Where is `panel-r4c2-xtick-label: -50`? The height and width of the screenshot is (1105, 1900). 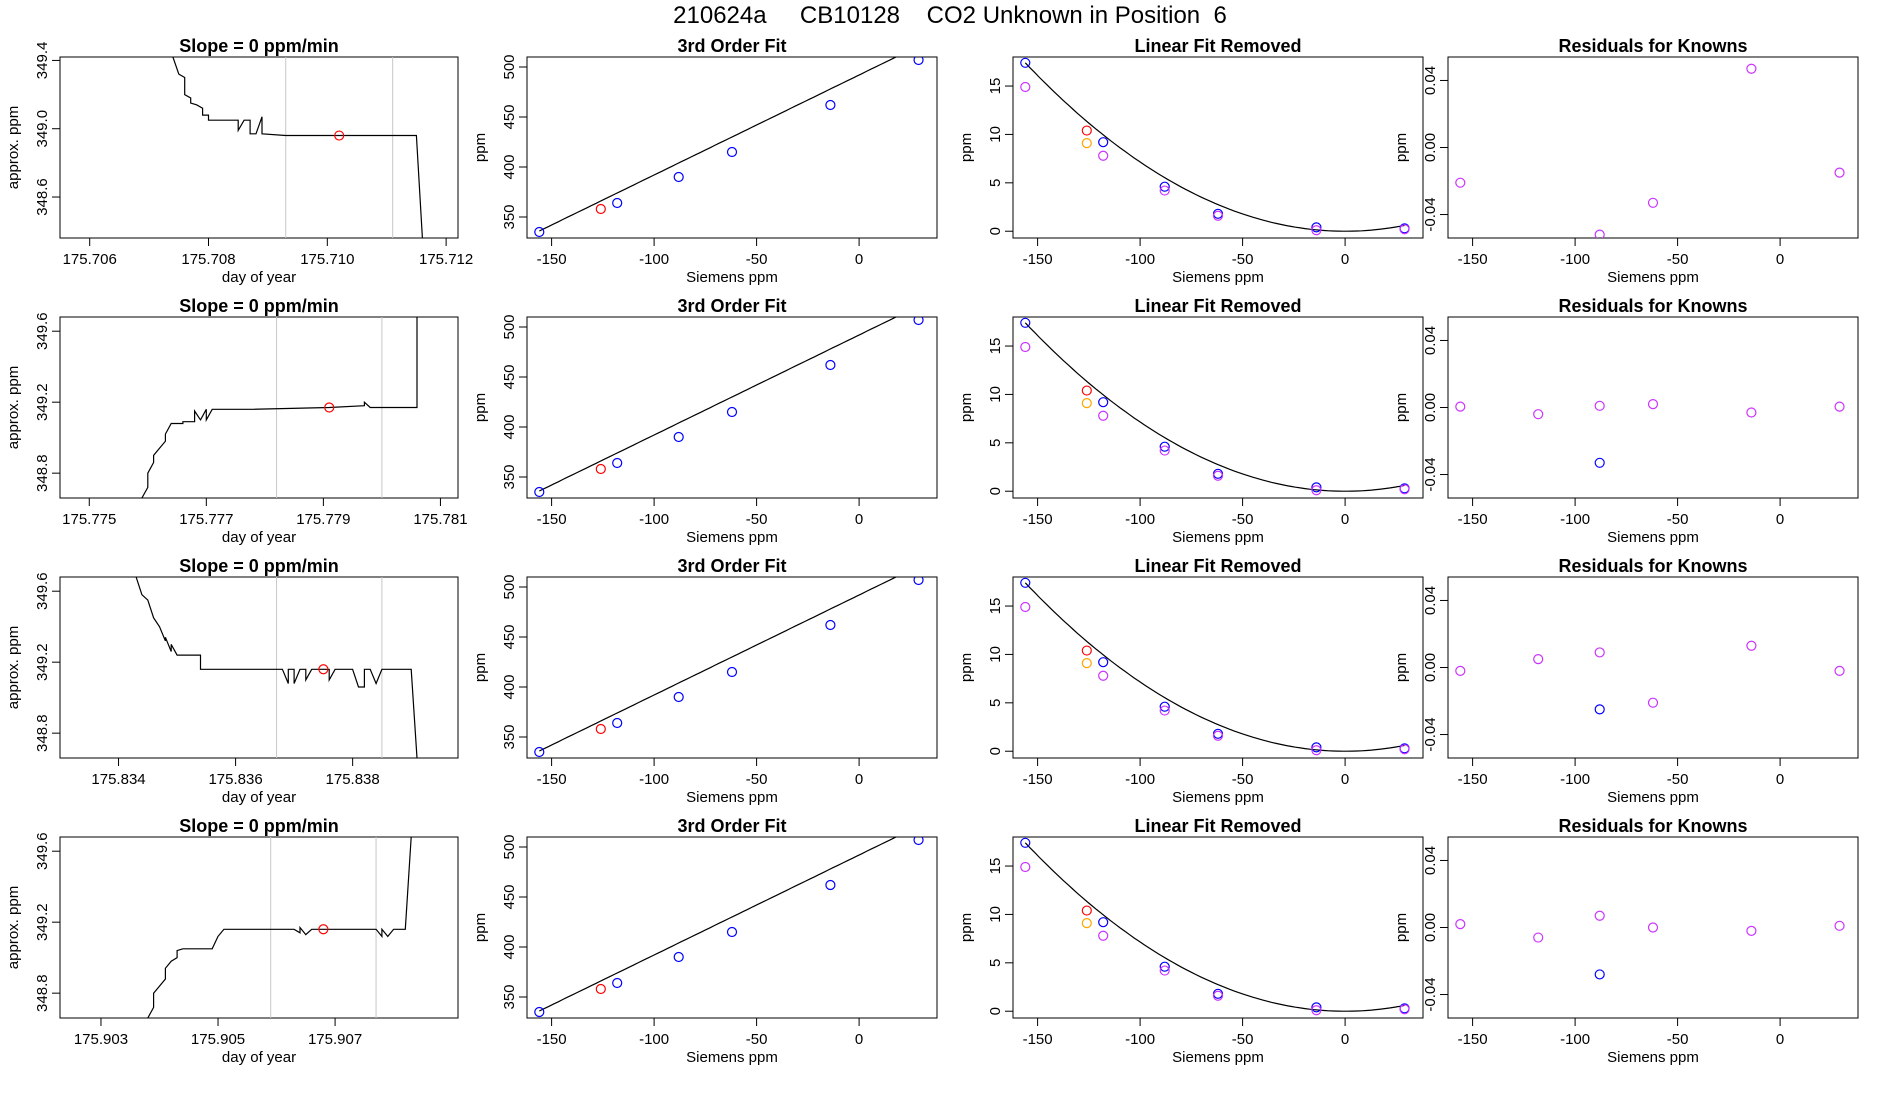 panel-r4c2-xtick-label: -50 is located at coordinates (757, 1039).